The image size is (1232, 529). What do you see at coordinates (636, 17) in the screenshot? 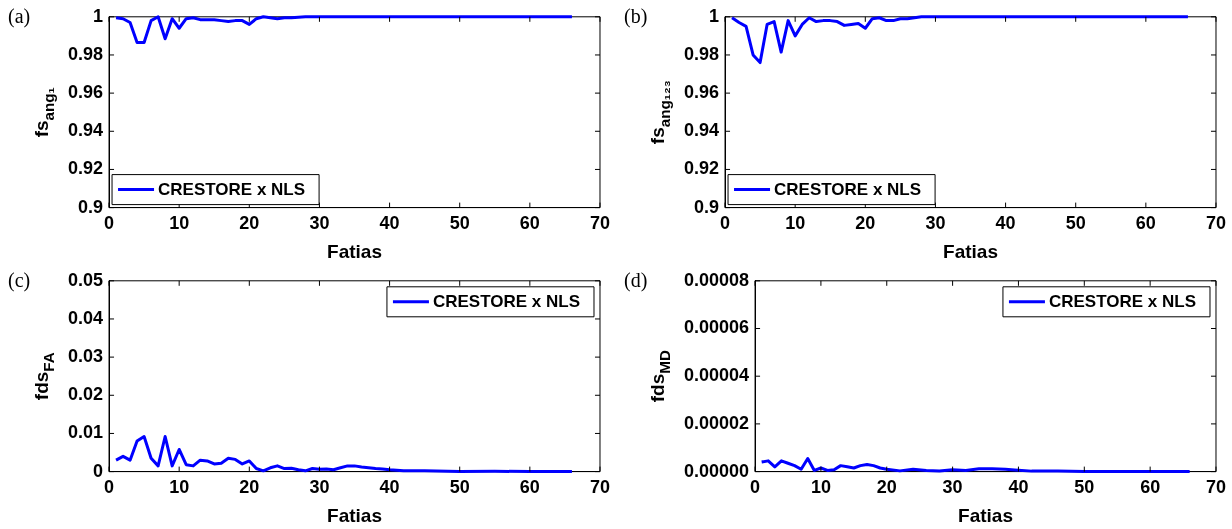
I see `text: (b)` at bounding box center [636, 17].